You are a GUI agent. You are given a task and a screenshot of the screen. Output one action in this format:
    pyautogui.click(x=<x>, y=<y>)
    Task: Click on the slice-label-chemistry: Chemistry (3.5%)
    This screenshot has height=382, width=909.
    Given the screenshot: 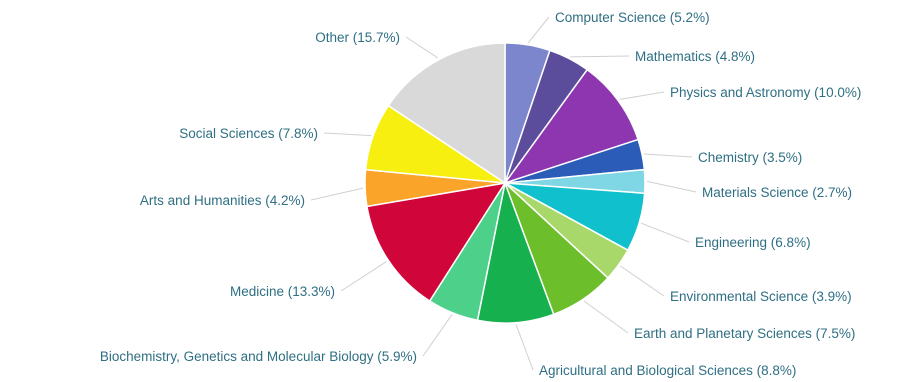 What is the action you would take?
    pyautogui.click(x=750, y=157)
    